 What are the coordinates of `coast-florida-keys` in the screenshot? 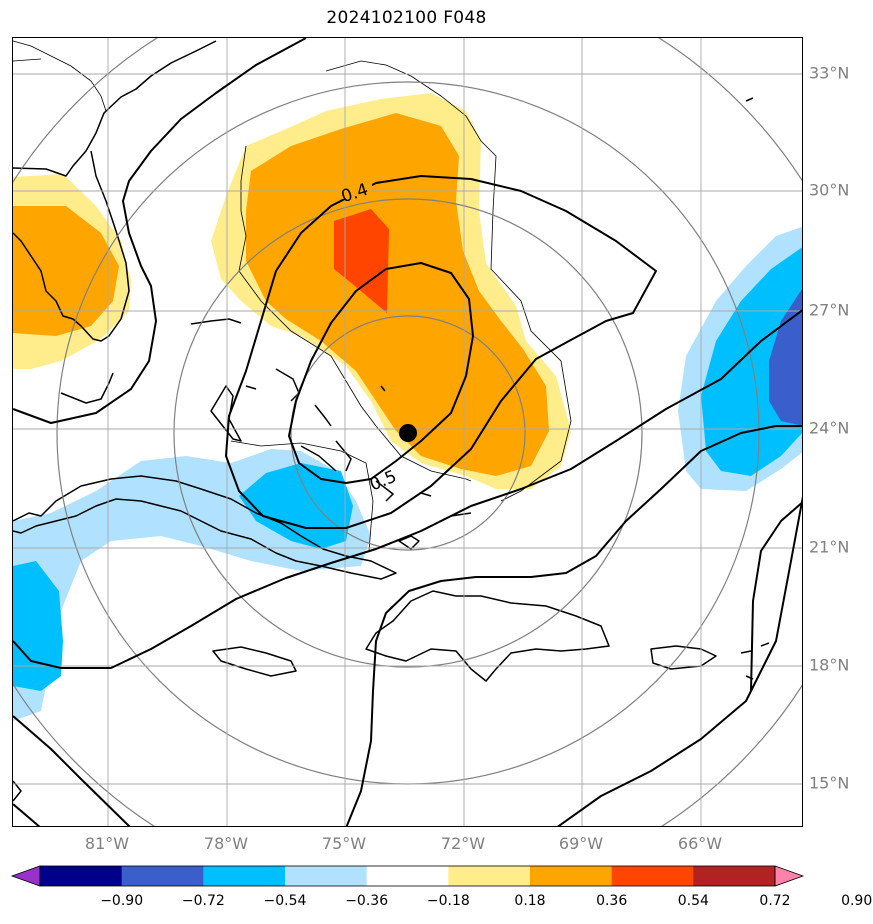 It's located at (87, 388).